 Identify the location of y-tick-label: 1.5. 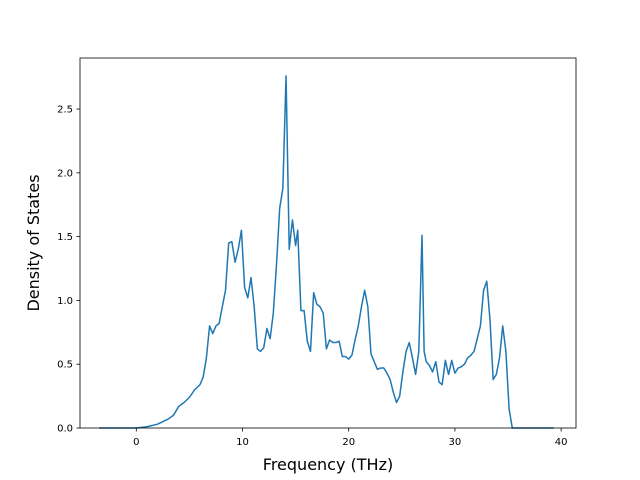
(65, 237).